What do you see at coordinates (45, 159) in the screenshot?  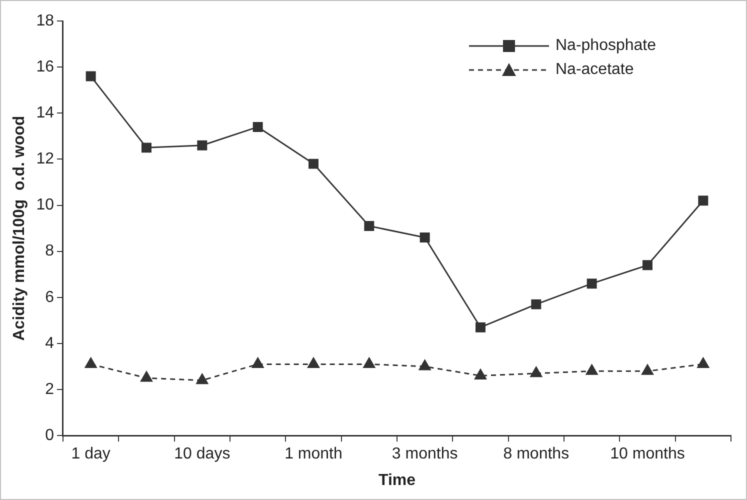 I see `y-tick-label: 12` at bounding box center [45, 159].